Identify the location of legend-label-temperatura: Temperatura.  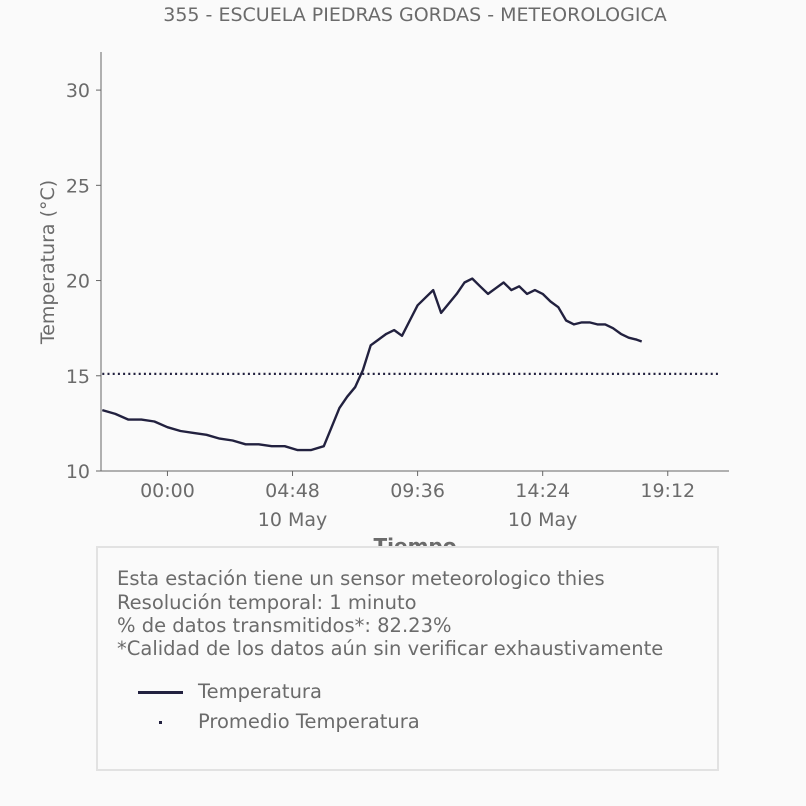
(260, 691).